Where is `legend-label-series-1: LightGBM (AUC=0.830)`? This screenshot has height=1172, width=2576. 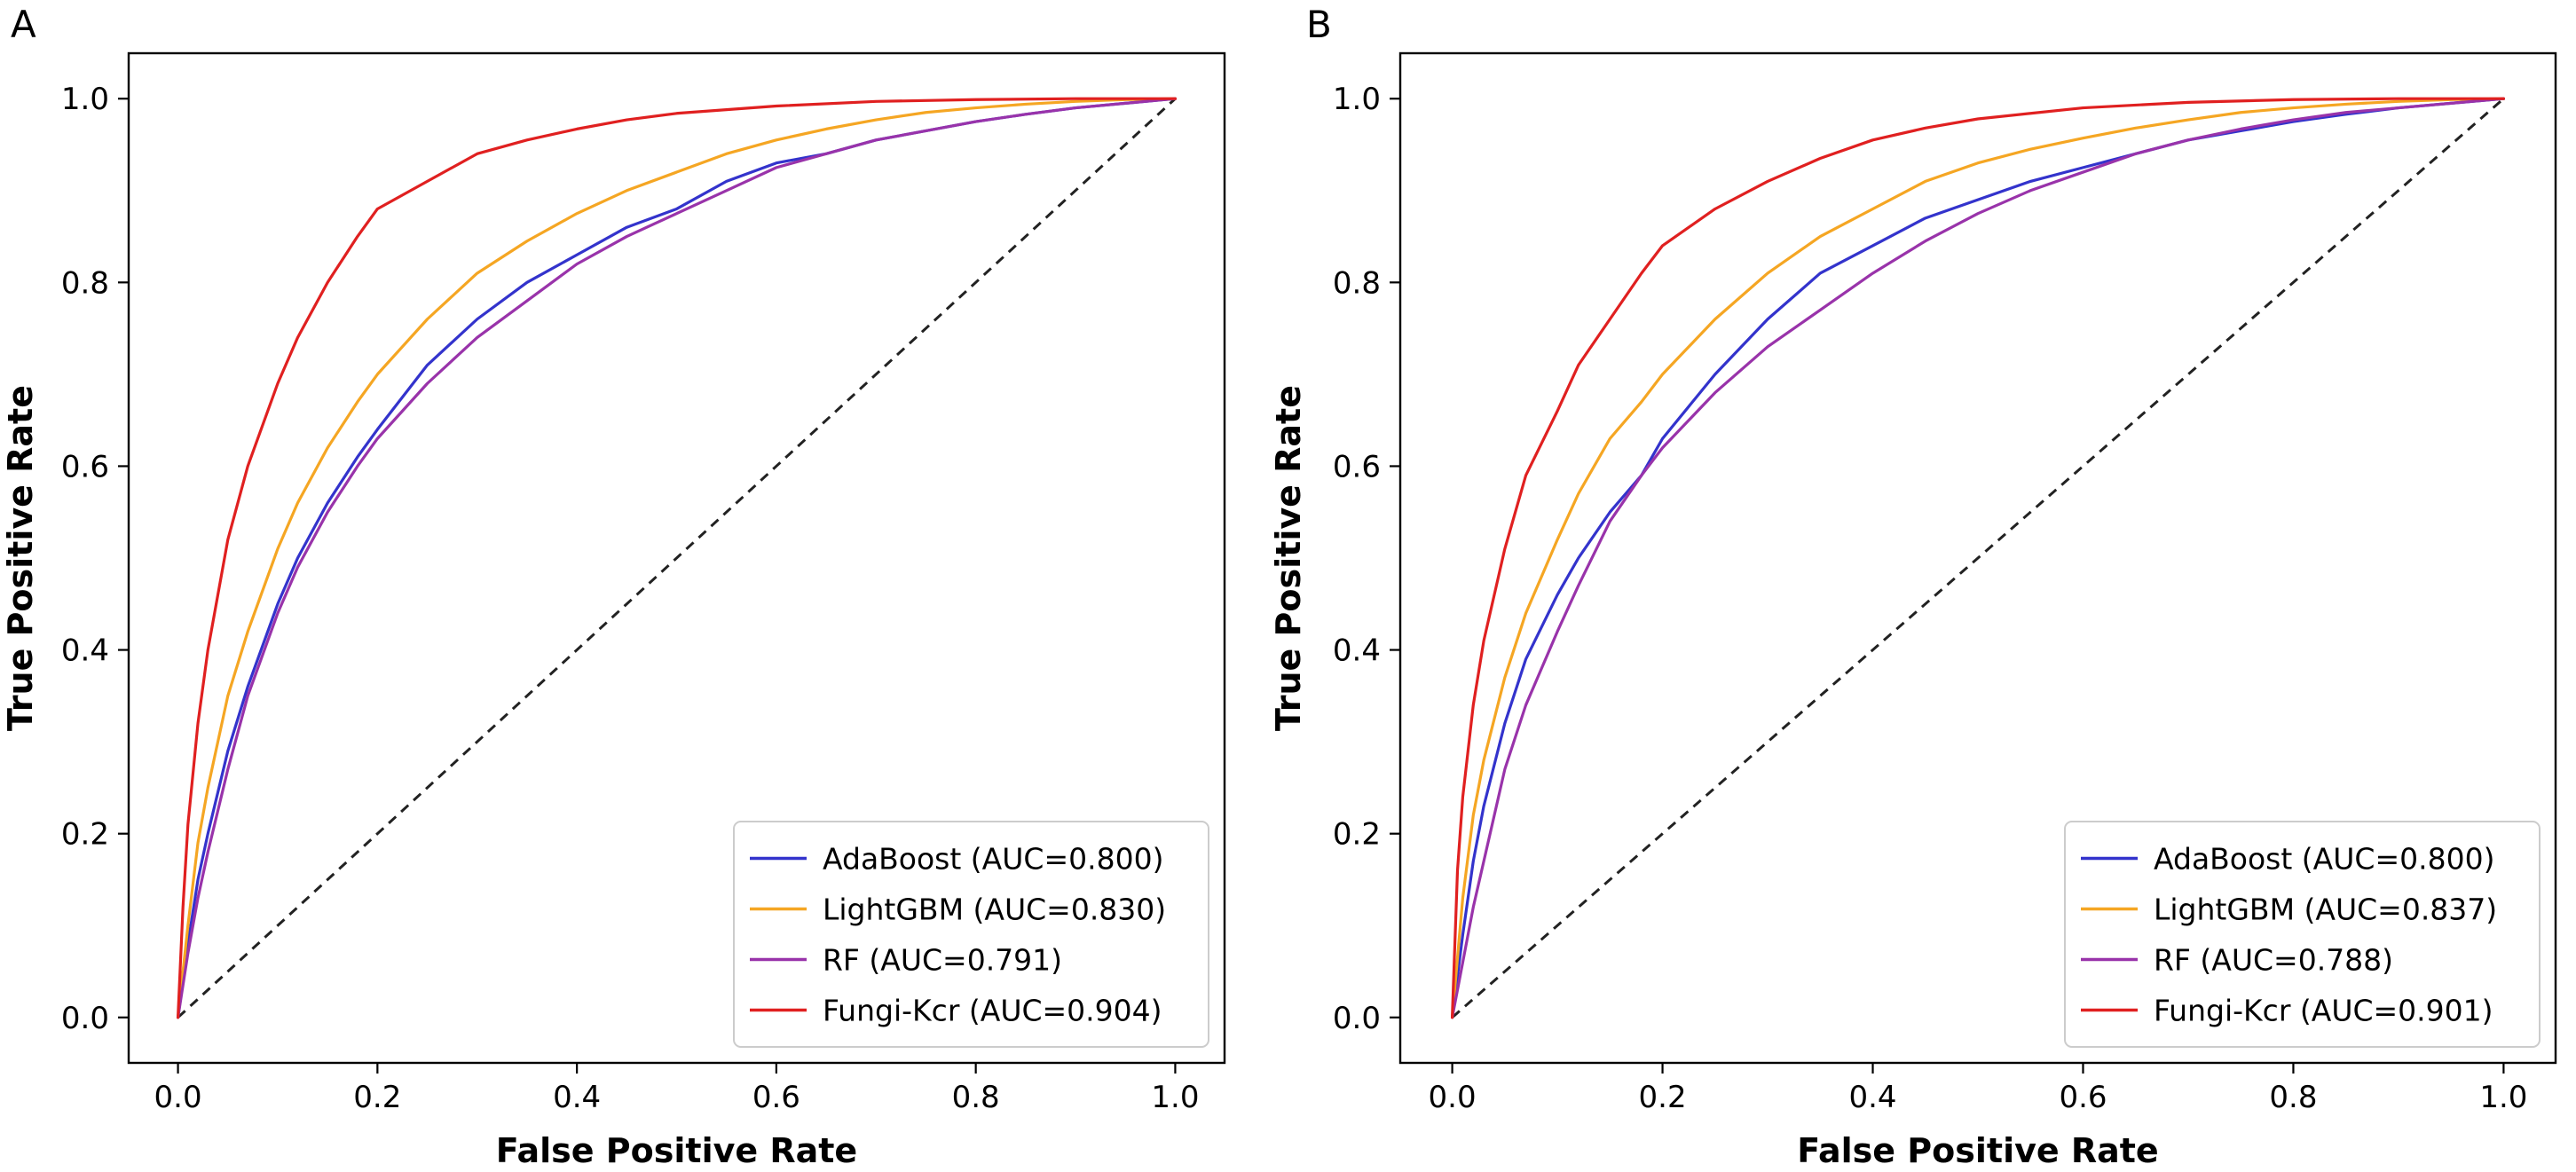
legend-label-series-1: LightGBM (AUC=0.830) is located at coordinates (995, 910).